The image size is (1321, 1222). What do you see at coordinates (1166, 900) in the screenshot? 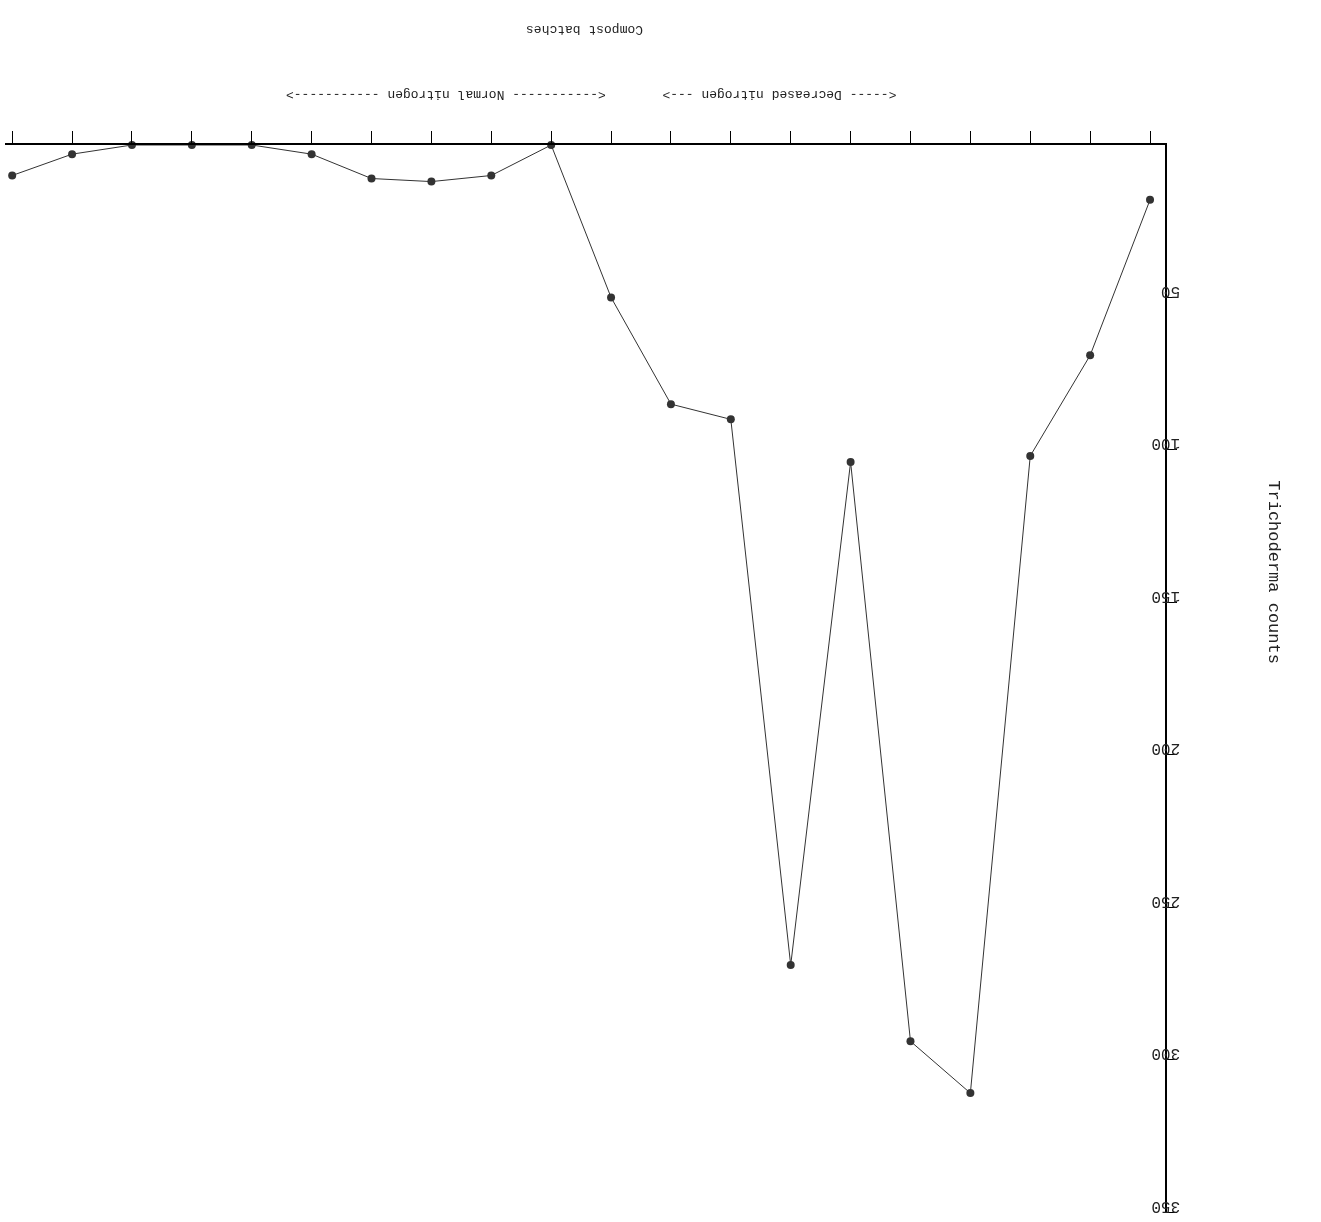
I see `y-tick-label: 250` at bounding box center [1166, 900].